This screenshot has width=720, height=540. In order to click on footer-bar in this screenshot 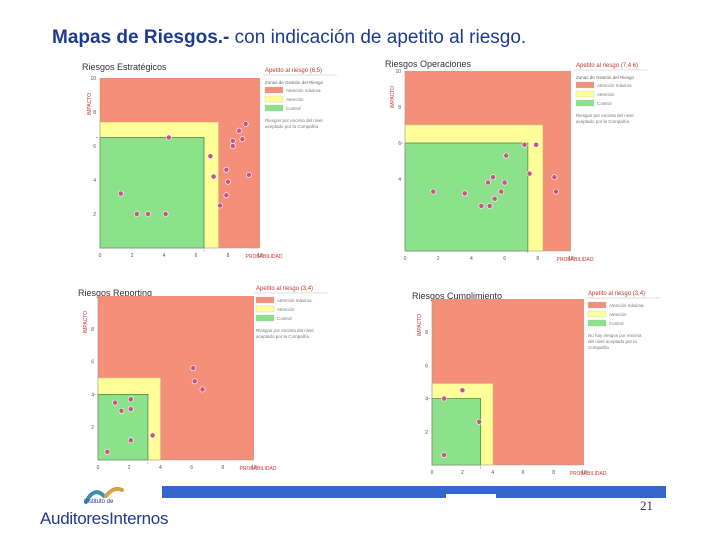, I will do `click(414, 492)`.